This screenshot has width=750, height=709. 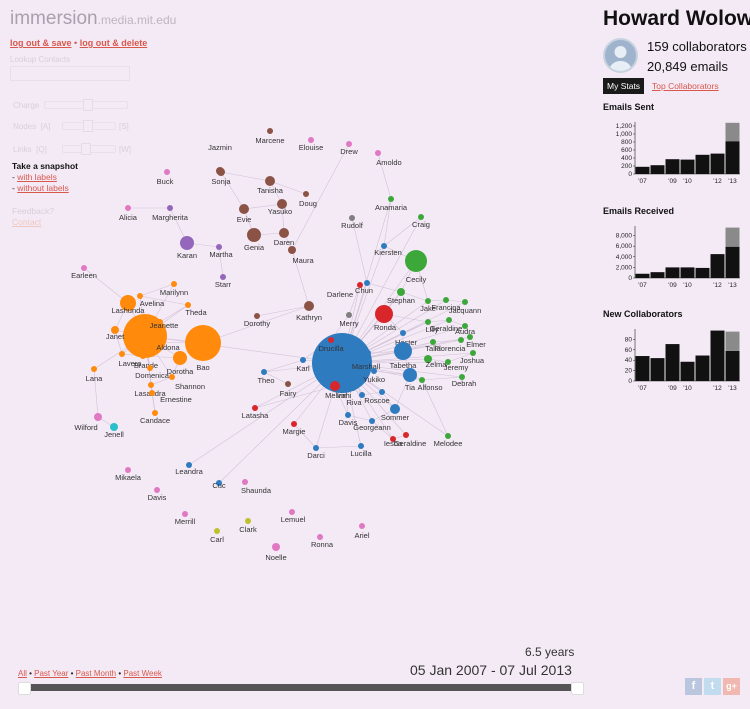 I want to click on charge-slider, so click(x=86, y=105).